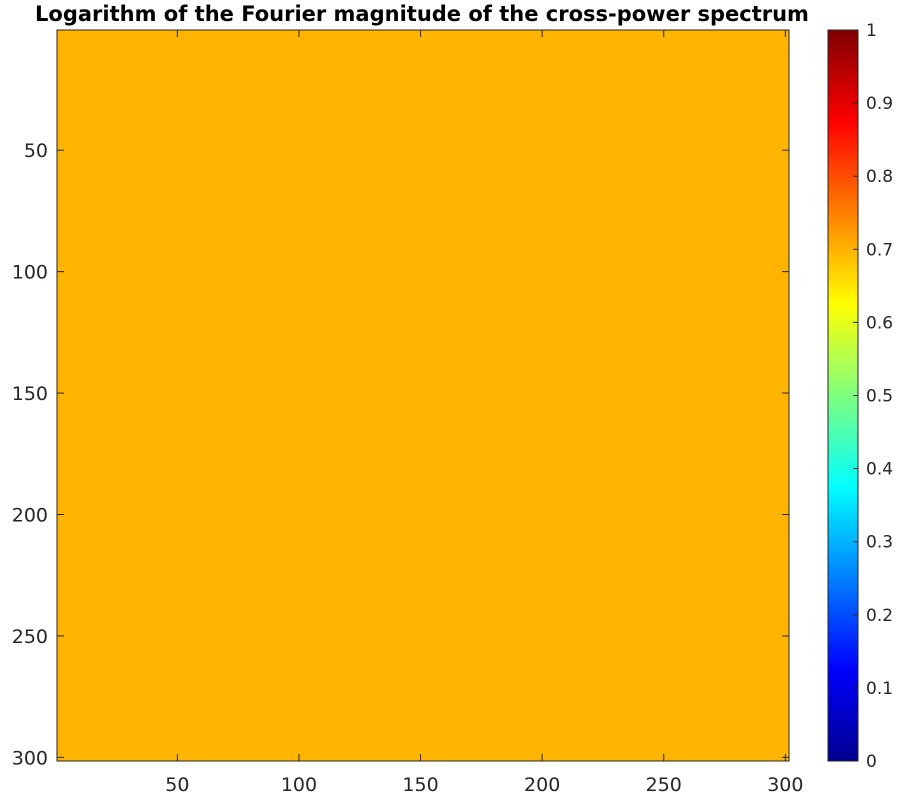 The width and height of the screenshot is (898, 800). What do you see at coordinates (879, 104) in the screenshot?
I see `colorbar-tick-label: 0.9` at bounding box center [879, 104].